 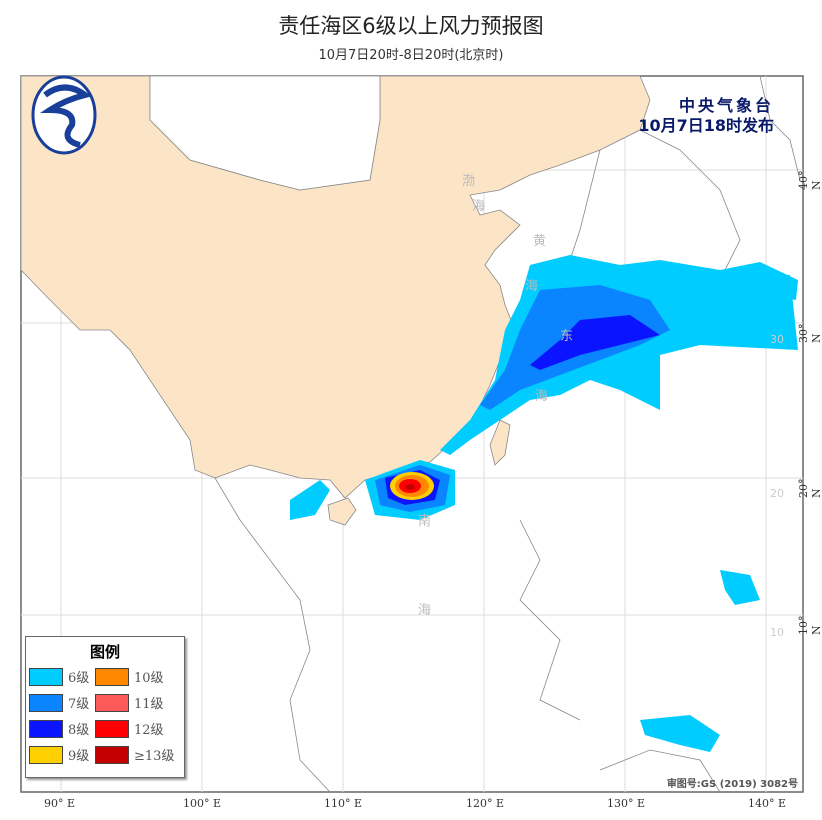 What do you see at coordinates (626, 803) in the screenshot?
I see `lon-label: 130° E` at bounding box center [626, 803].